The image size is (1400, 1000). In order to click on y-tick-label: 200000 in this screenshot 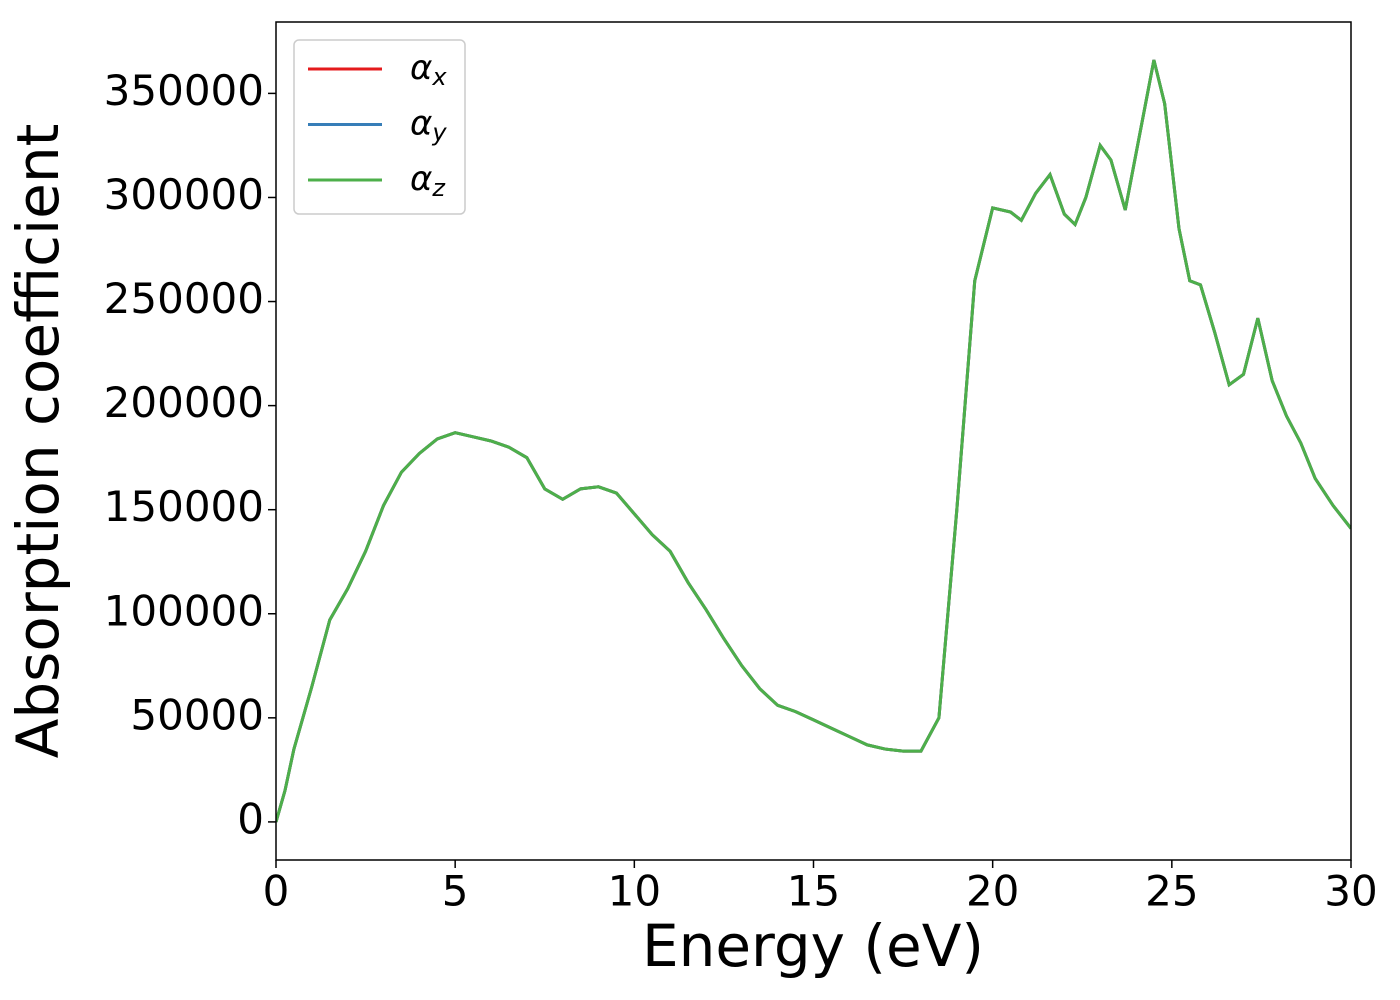, I will do `click(184, 402)`.